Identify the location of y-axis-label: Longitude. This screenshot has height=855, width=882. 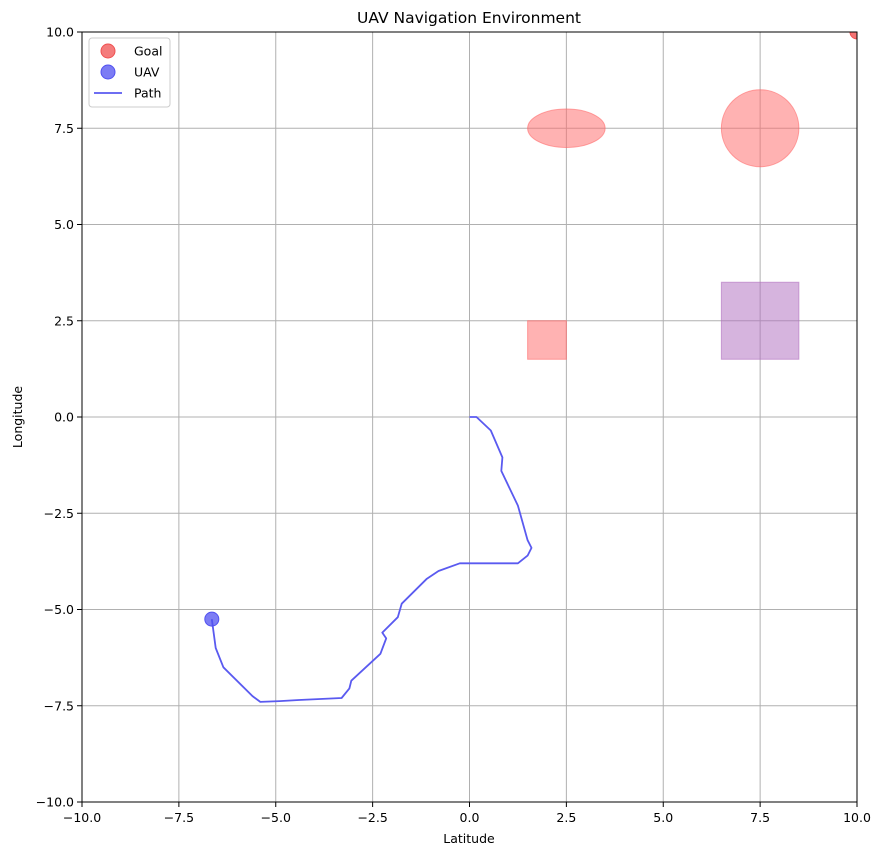
(17, 417).